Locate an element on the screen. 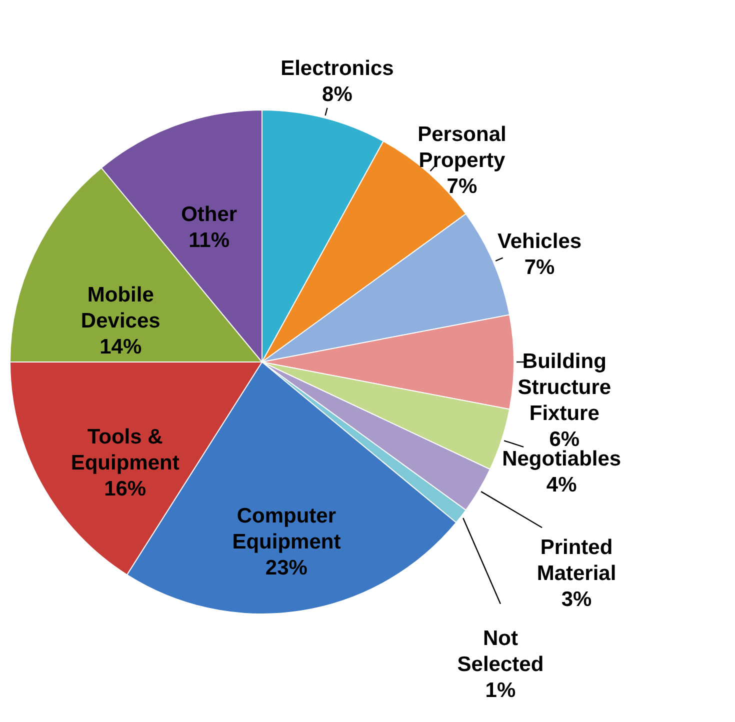 The width and height of the screenshot is (735, 722). data-label: 3% is located at coordinates (576, 600).